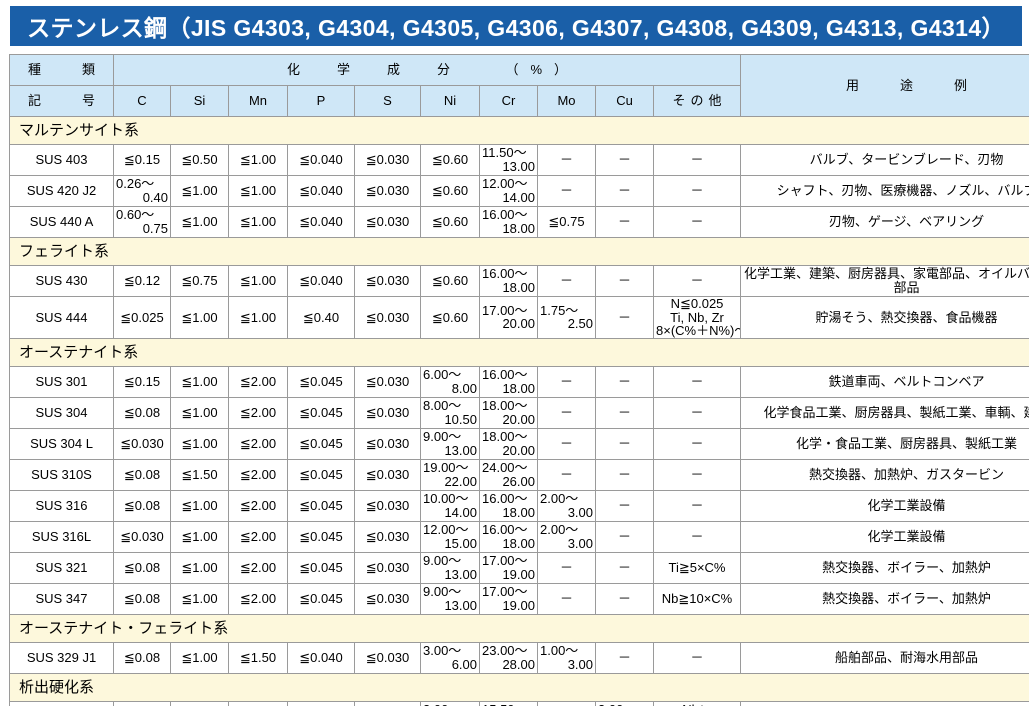 This screenshot has height=706, width=1029. What do you see at coordinates (508, 317) in the screenshot?
I see `cr-cell: 17.00〜 20.00` at bounding box center [508, 317].